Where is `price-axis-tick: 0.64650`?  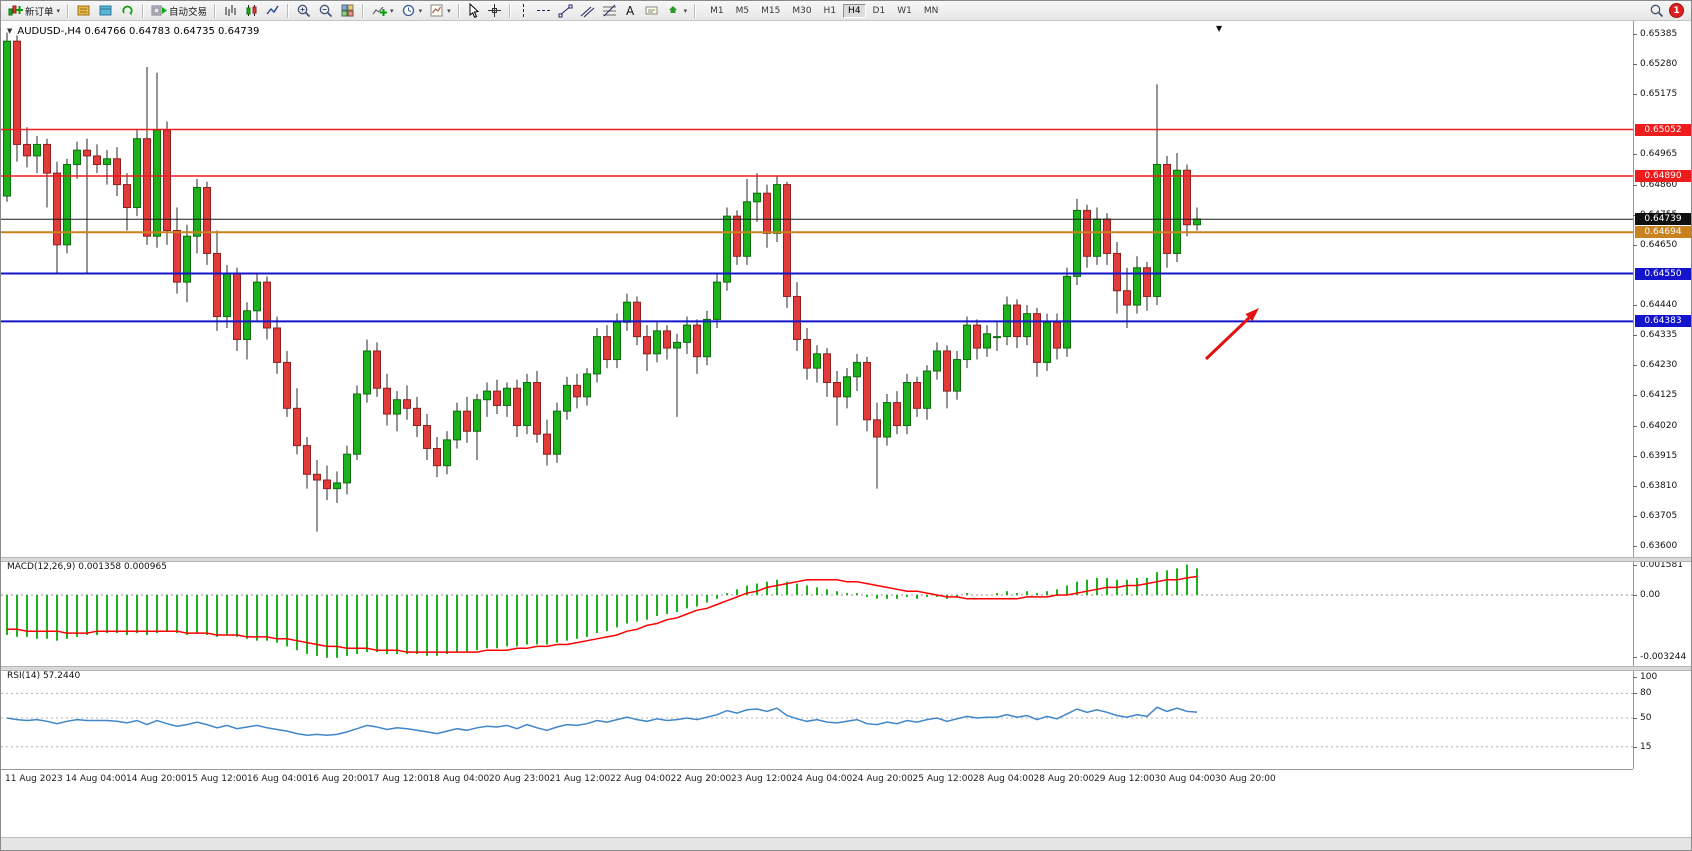
price-axis-tick: 0.64650 is located at coordinates (1659, 244).